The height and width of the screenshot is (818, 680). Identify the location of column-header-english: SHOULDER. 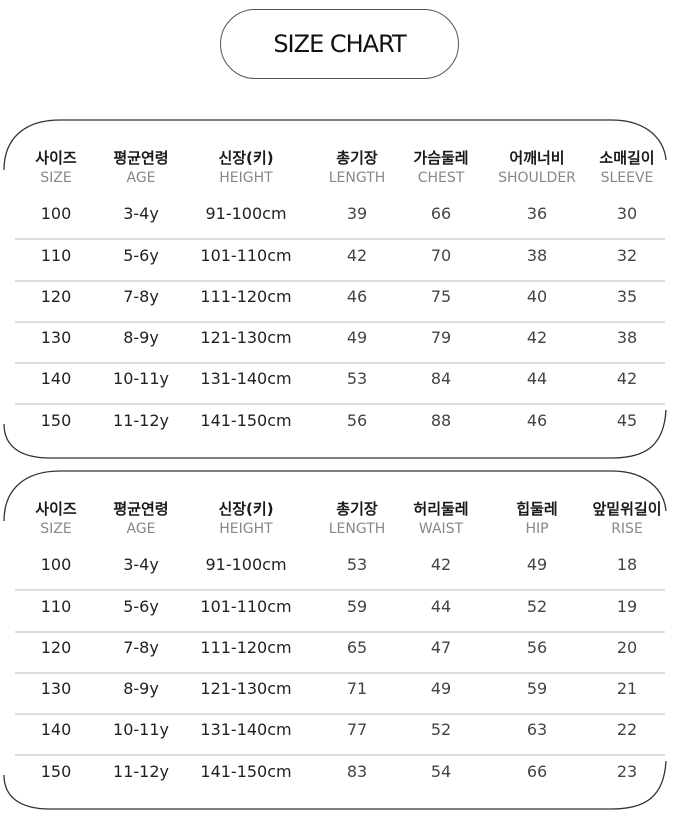
(537, 178).